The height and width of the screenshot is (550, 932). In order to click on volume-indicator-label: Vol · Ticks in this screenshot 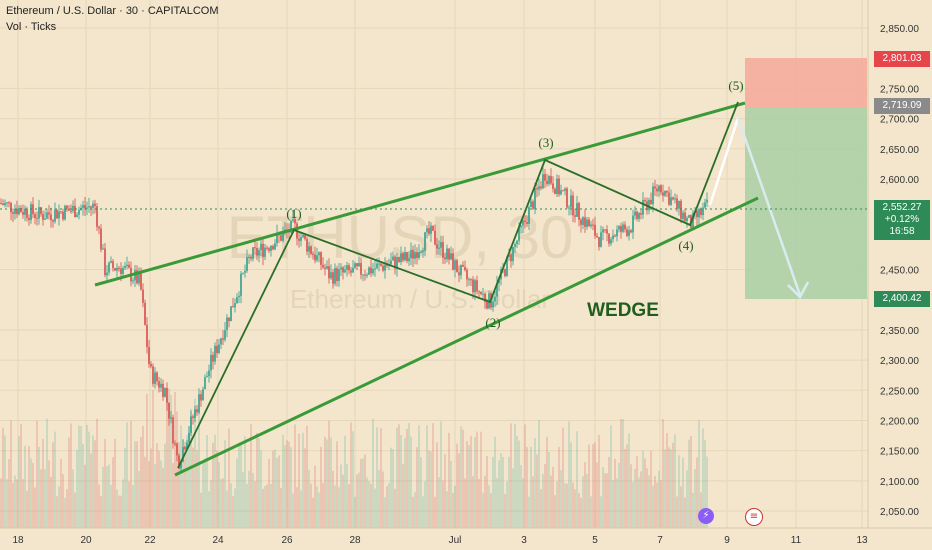, I will do `click(31, 27)`.